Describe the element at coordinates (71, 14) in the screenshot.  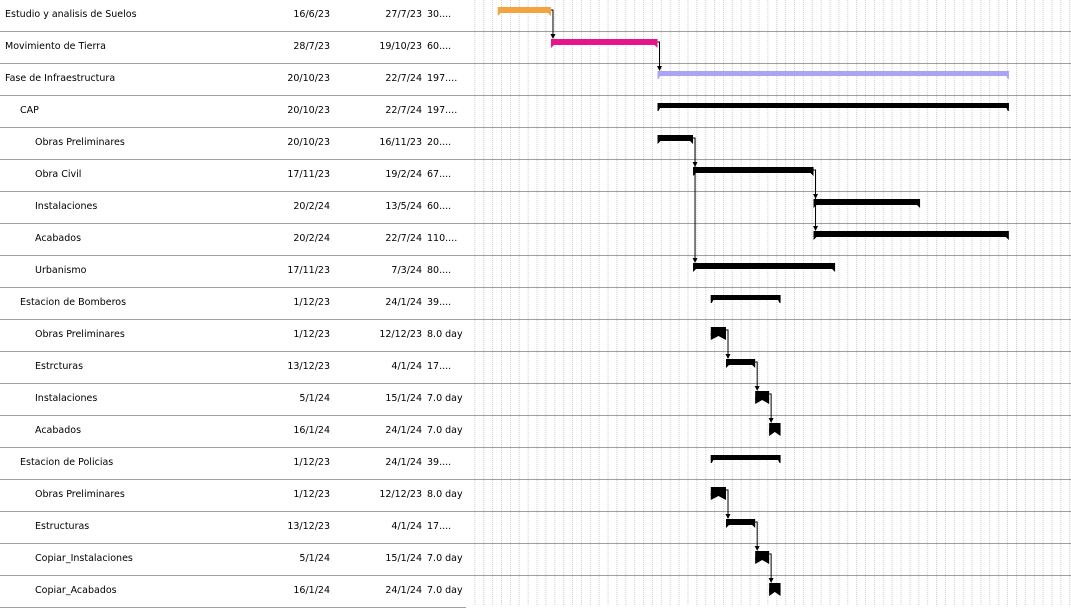
I see `task-name: Estudio y analisis de Suelos` at that location.